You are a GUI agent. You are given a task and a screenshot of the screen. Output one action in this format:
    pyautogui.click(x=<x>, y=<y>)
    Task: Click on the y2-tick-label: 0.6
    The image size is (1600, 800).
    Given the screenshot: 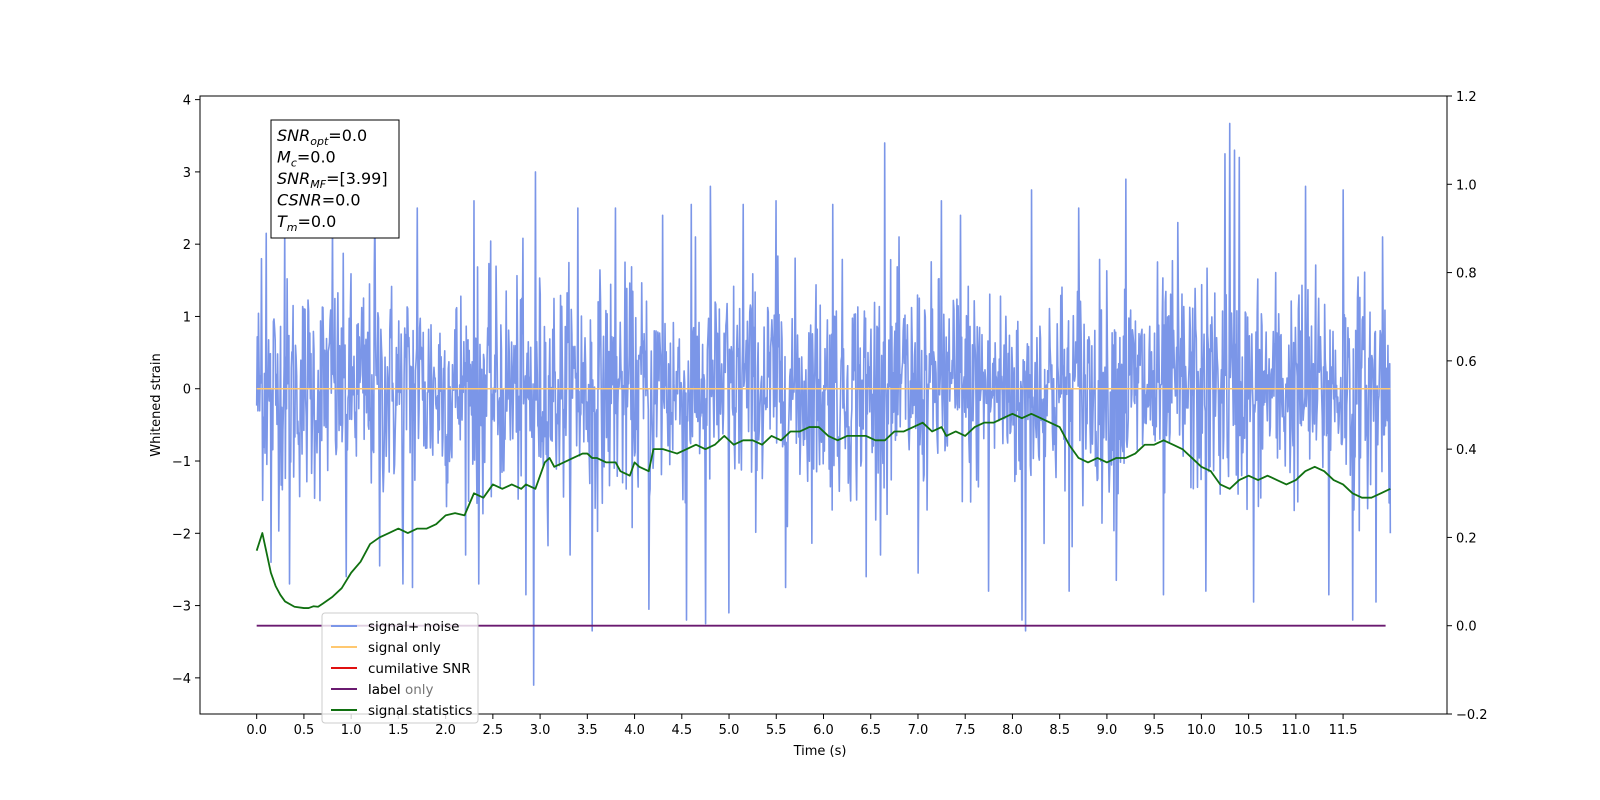 What is the action you would take?
    pyautogui.click(x=1466, y=362)
    